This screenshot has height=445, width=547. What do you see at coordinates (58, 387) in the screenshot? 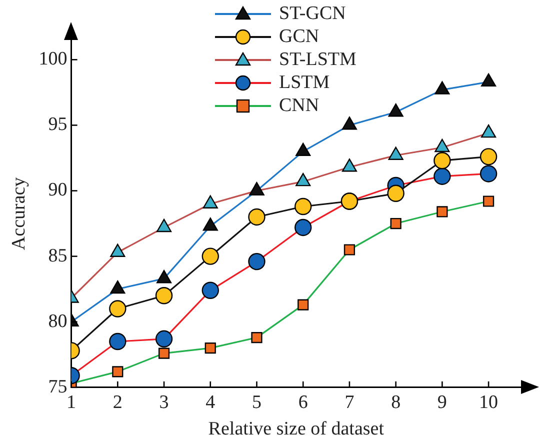
I see `y-tick-label: 75` at bounding box center [58, 387].